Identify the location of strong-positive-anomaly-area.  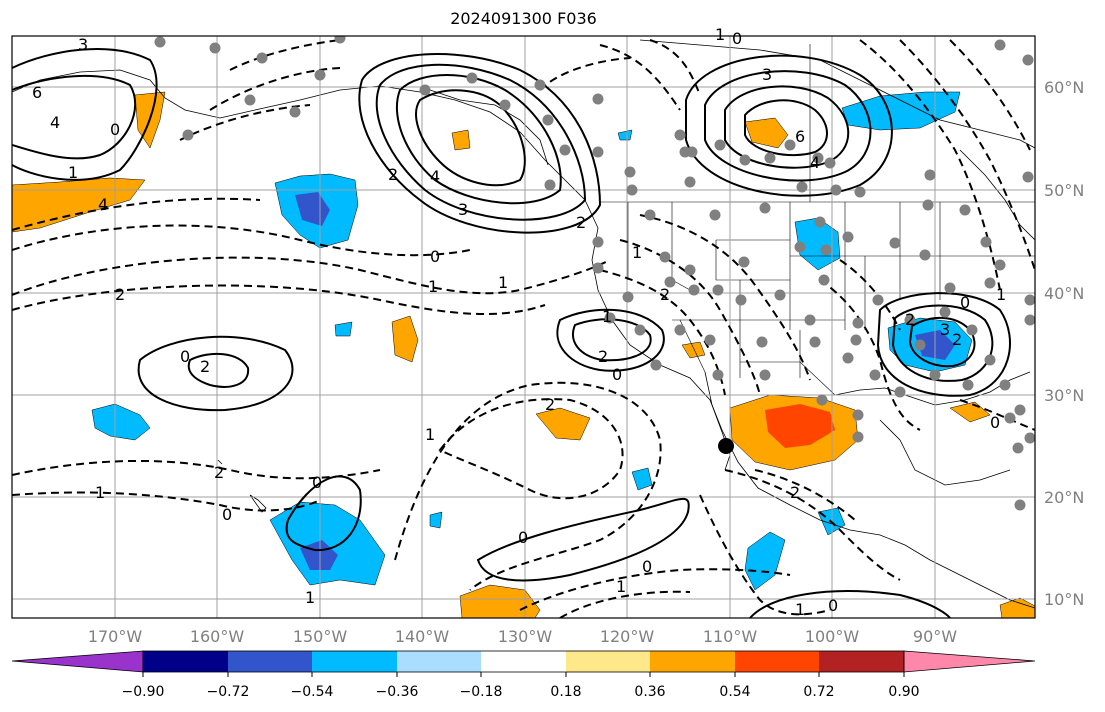
(800, 426).